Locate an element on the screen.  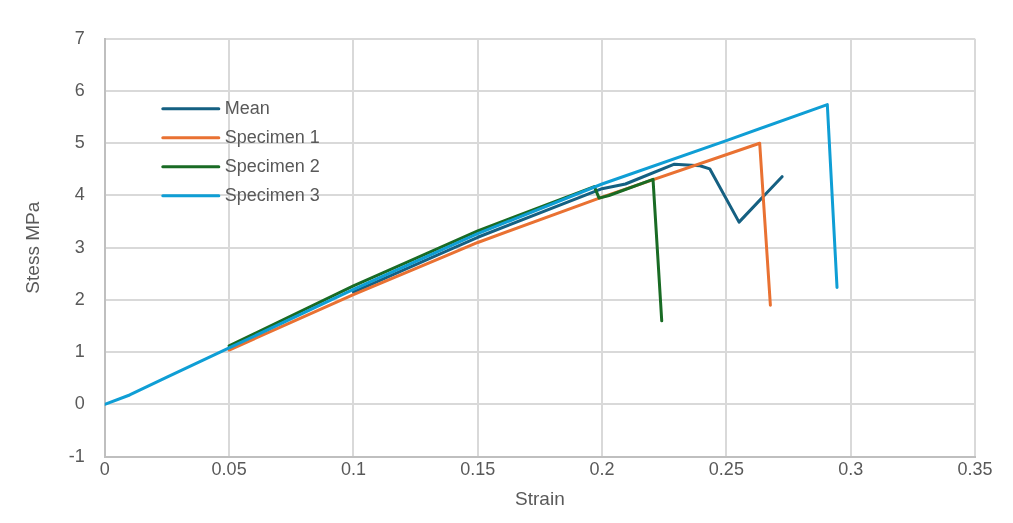
y-tick-label: 5 is located at coordinates (79, 142).